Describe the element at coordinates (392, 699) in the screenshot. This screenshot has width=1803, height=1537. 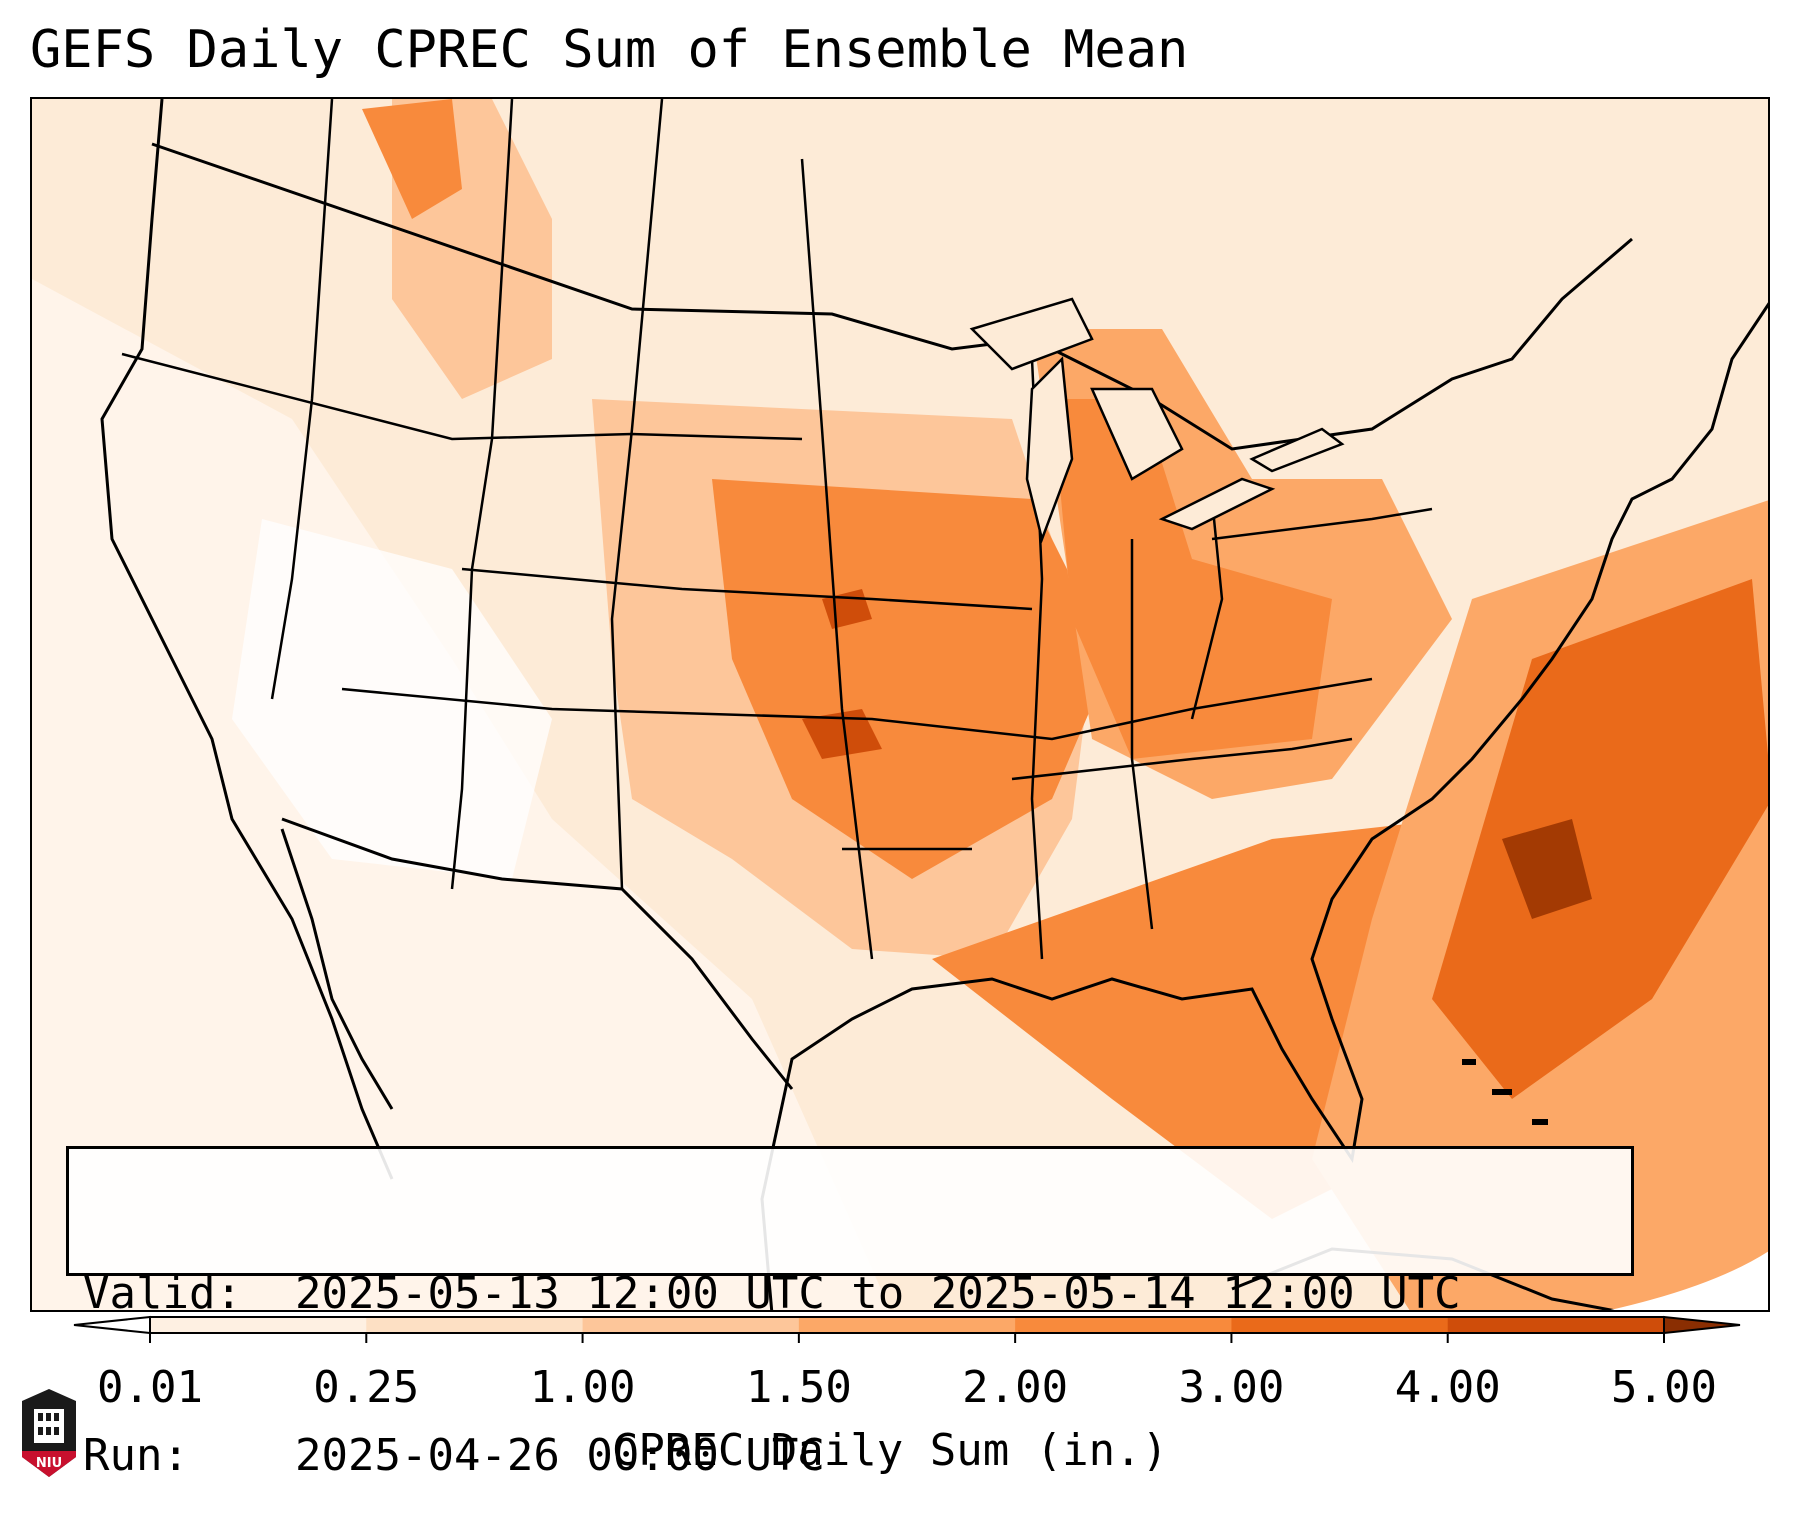
I see `dry-great-basin` at that location.